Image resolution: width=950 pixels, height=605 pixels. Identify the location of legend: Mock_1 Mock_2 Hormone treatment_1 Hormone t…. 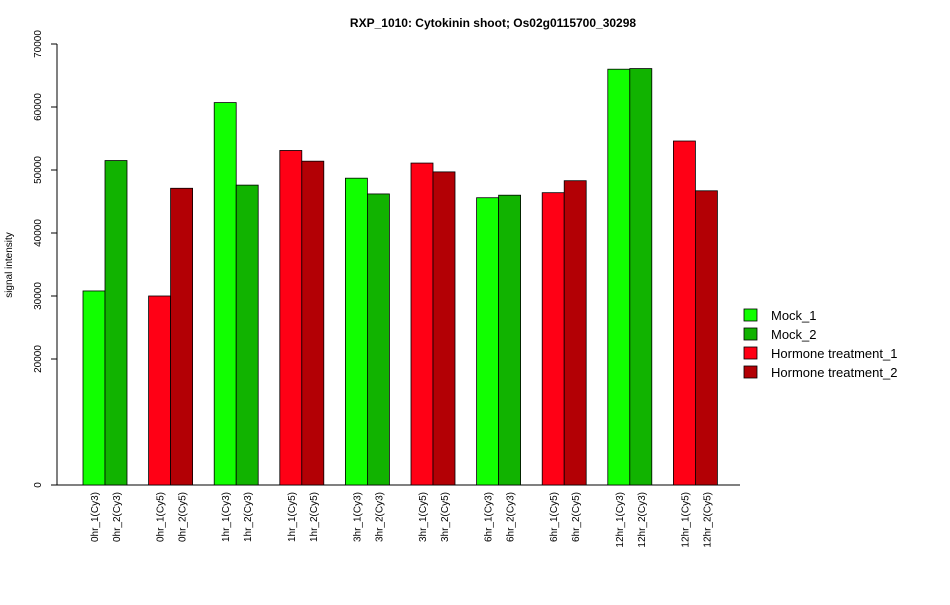
(820, 344).